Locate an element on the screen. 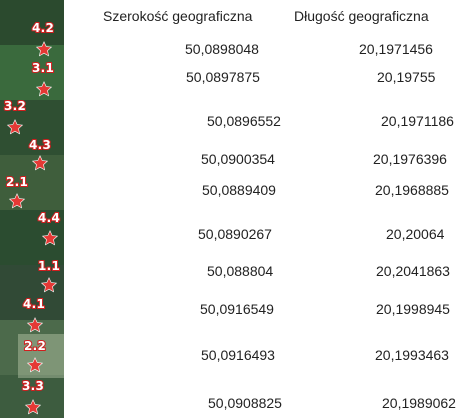 Image resolution: width=476 pixels, height=419 pixels. latitude-header: Szerokość geograficzna is located at coordinates (178, 16).